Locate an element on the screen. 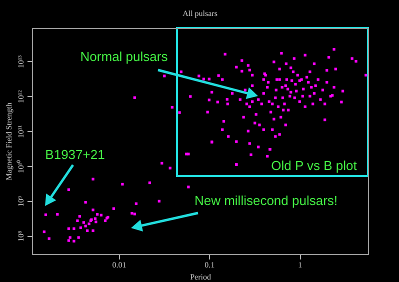  y-tick-label: 10¹⁰ is located at coordinates (21, 167).